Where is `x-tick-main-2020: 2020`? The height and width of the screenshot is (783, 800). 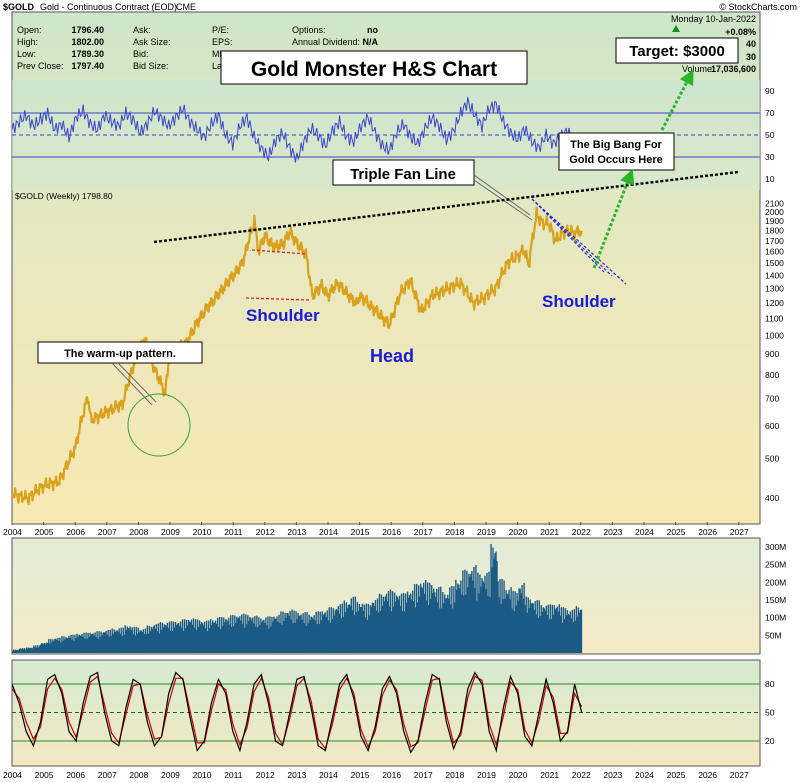 x-tick-main-2020: 2020 is located at coordinates (518, 532).